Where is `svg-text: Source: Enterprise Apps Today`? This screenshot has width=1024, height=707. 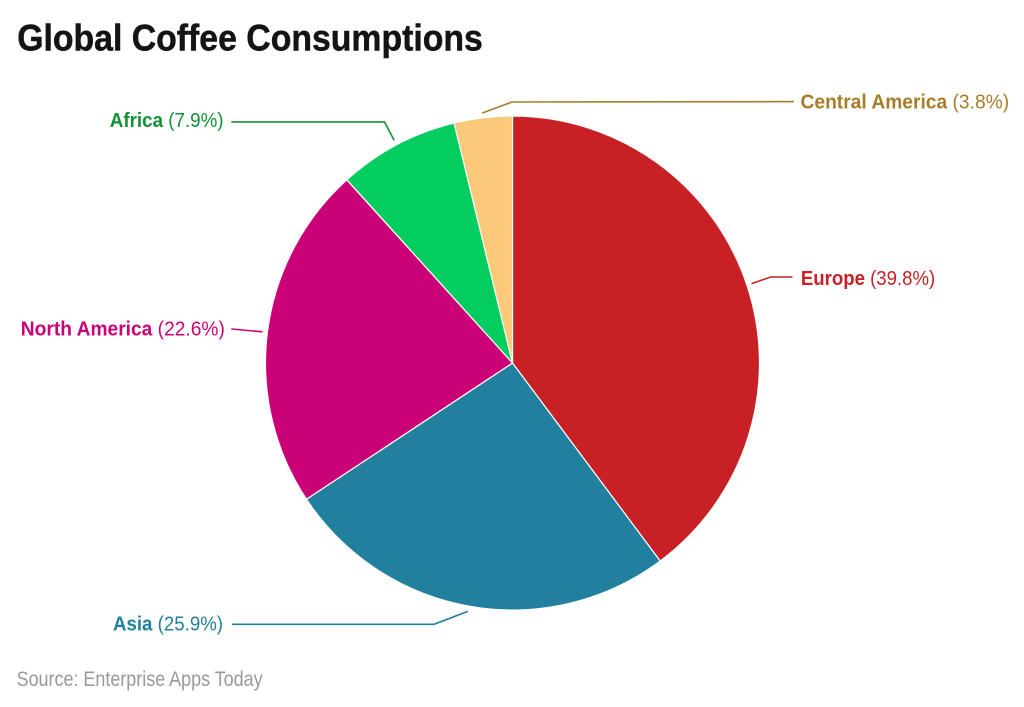 svg-text: Source: Enterprise Apps Today is located at coordinates (140, 680).